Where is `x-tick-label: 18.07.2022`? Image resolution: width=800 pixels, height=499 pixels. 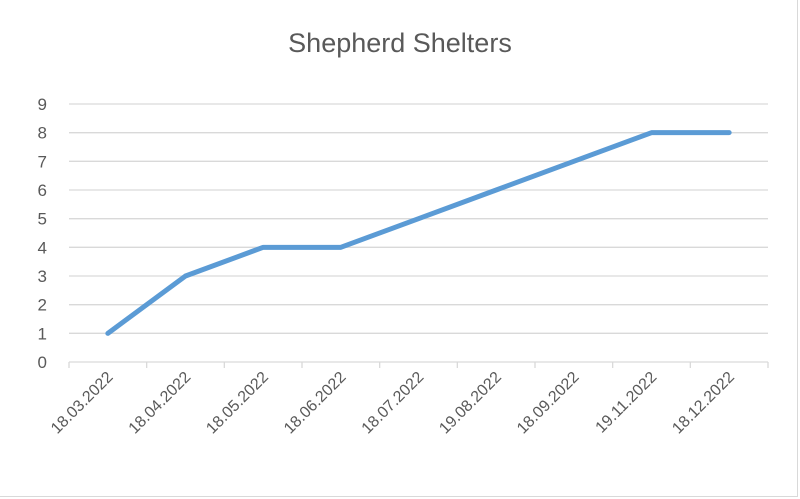 x-tick-label: 18.07.2022 is located at coordinates (393, 403).